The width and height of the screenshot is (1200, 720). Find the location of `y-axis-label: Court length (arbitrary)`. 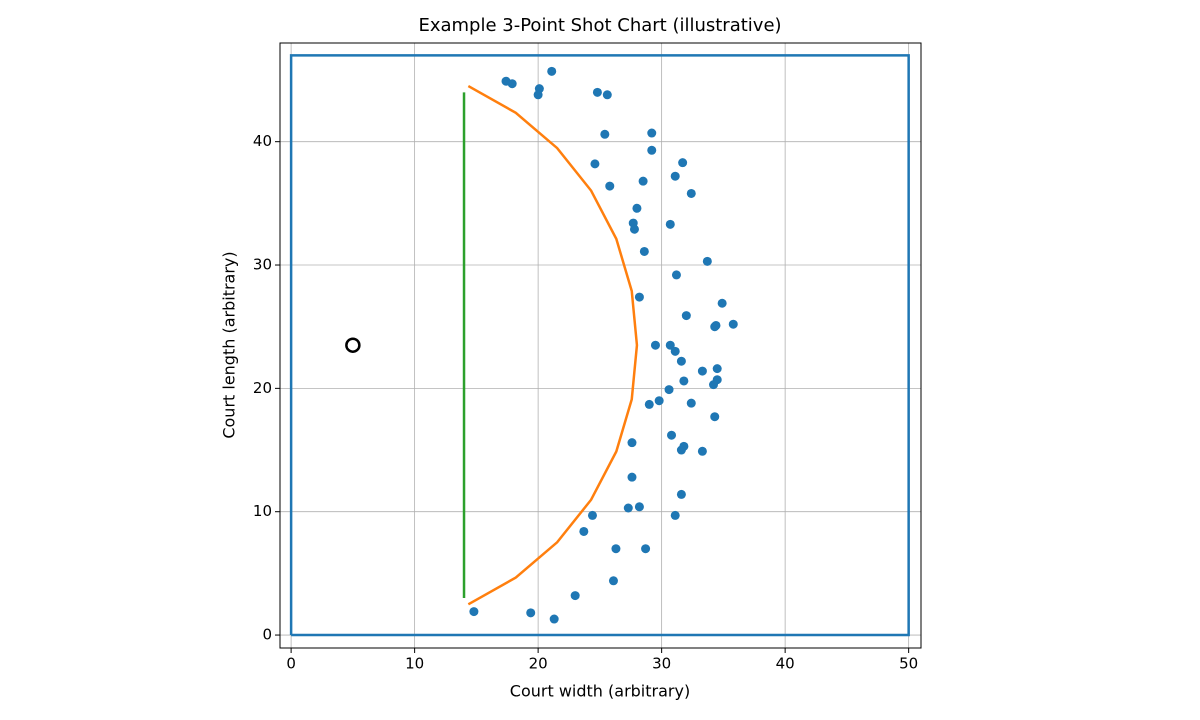

y-axis-label: Court length (arbitrary) is located at coordinates (229, 344).